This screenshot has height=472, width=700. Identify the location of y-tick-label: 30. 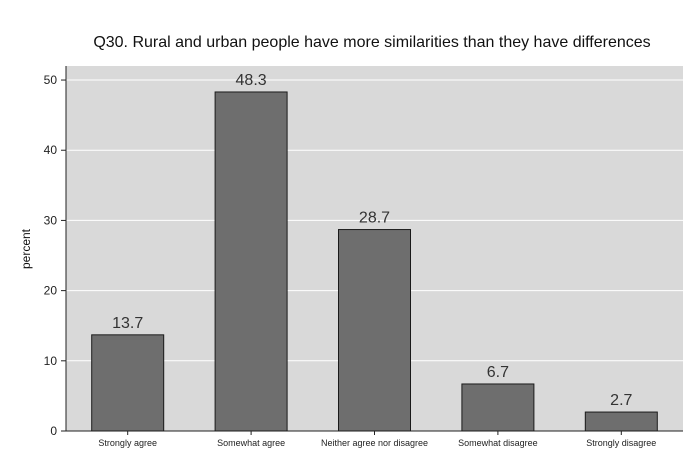
(51, 220).